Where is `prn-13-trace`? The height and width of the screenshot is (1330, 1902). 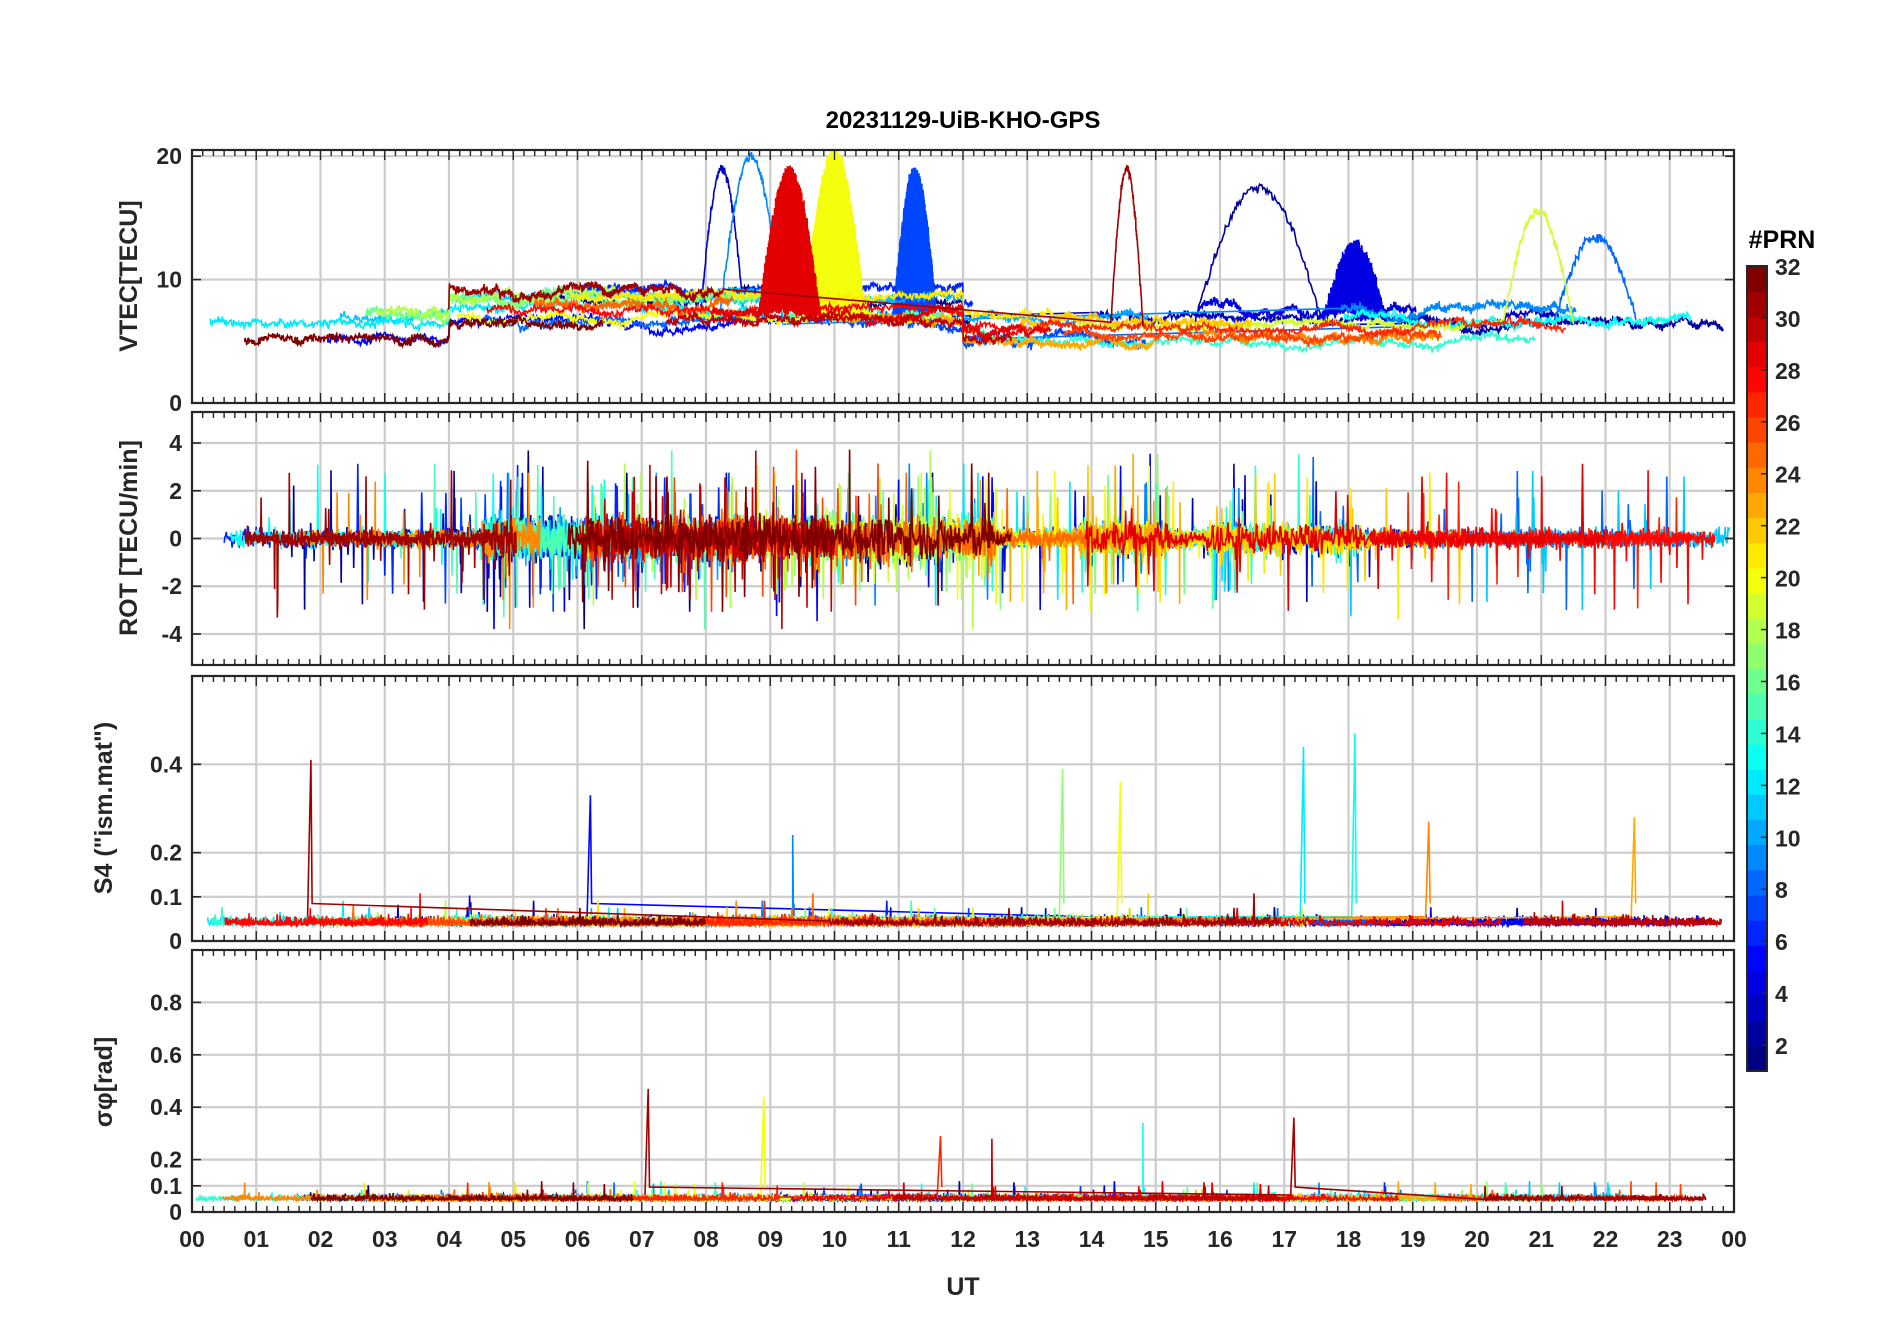 prn-13-trace is located at coordinates (1030, 1163).